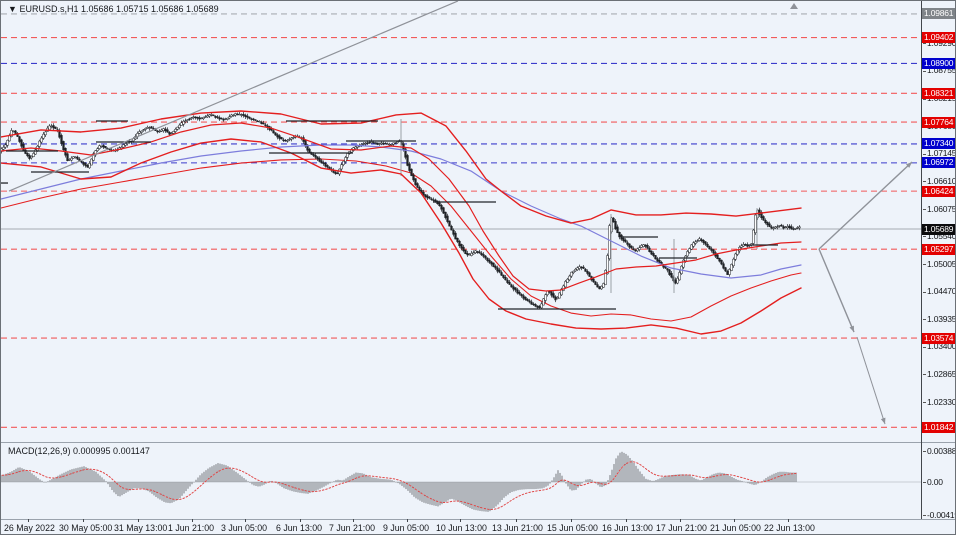 The height and width of the screenshot is (535, 956). I want to click on time-label: 13 Jun 21:00, so click(517, 528).